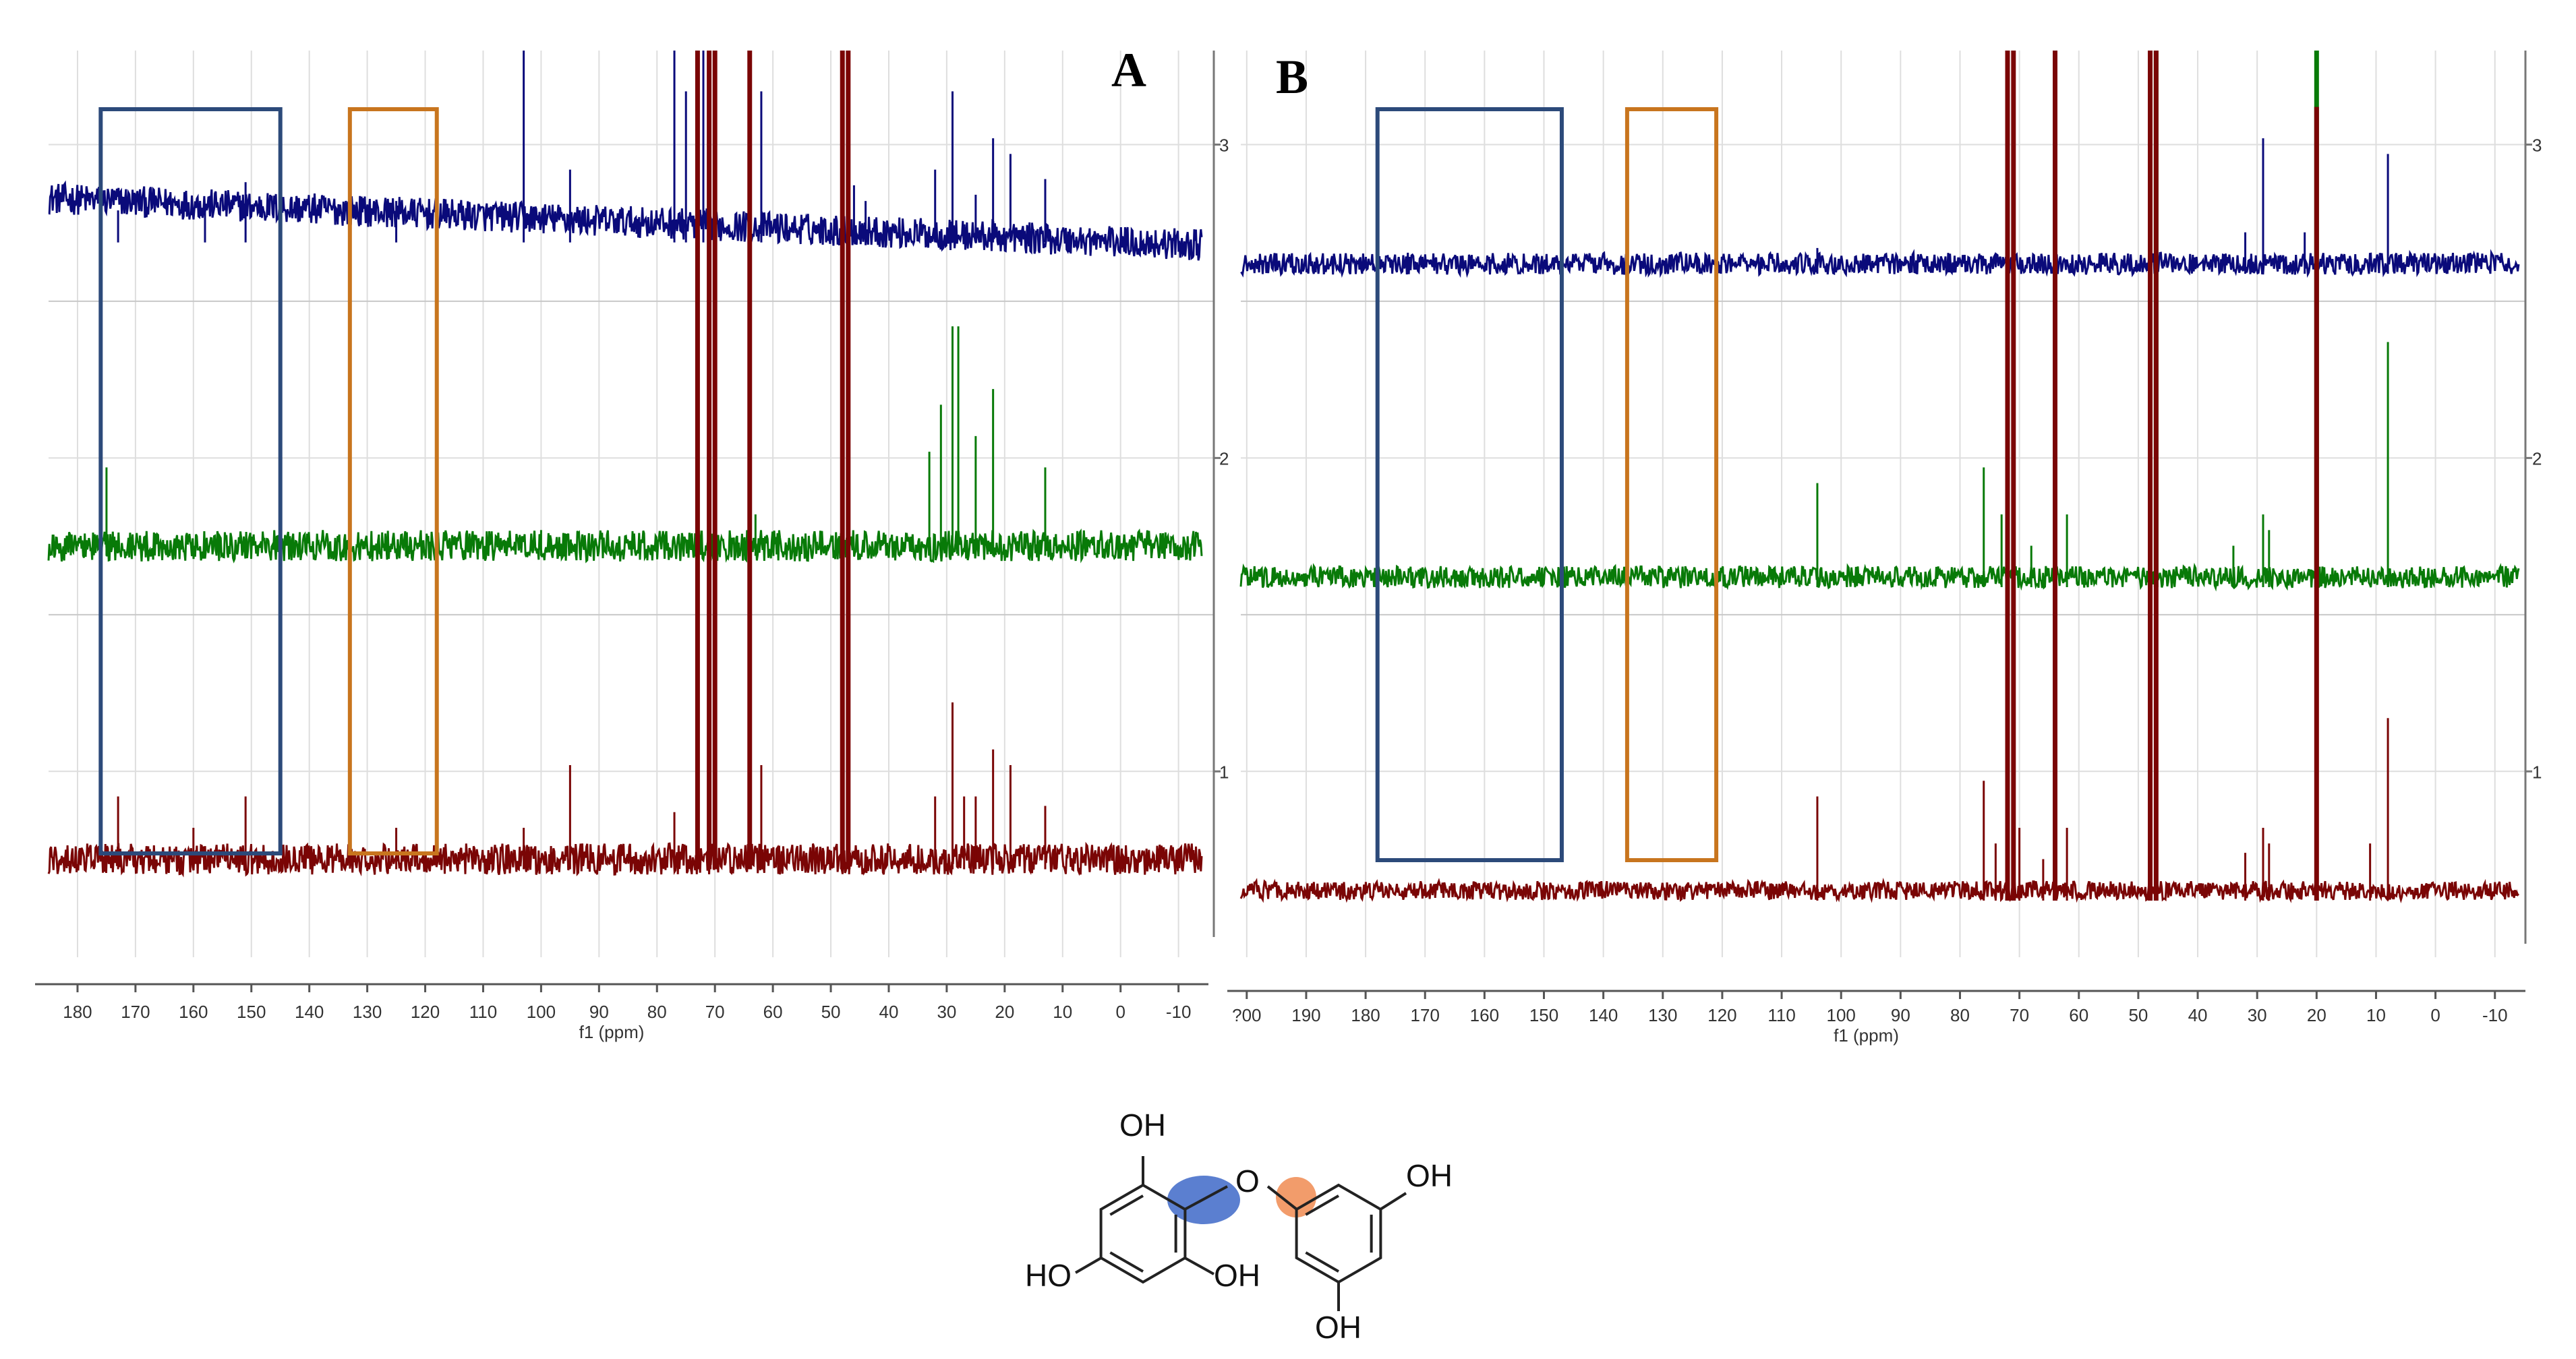 The height and width of the screenshot is (1359, 2576). I want to click on x-tick-label: 190, so click(1305, 1015).